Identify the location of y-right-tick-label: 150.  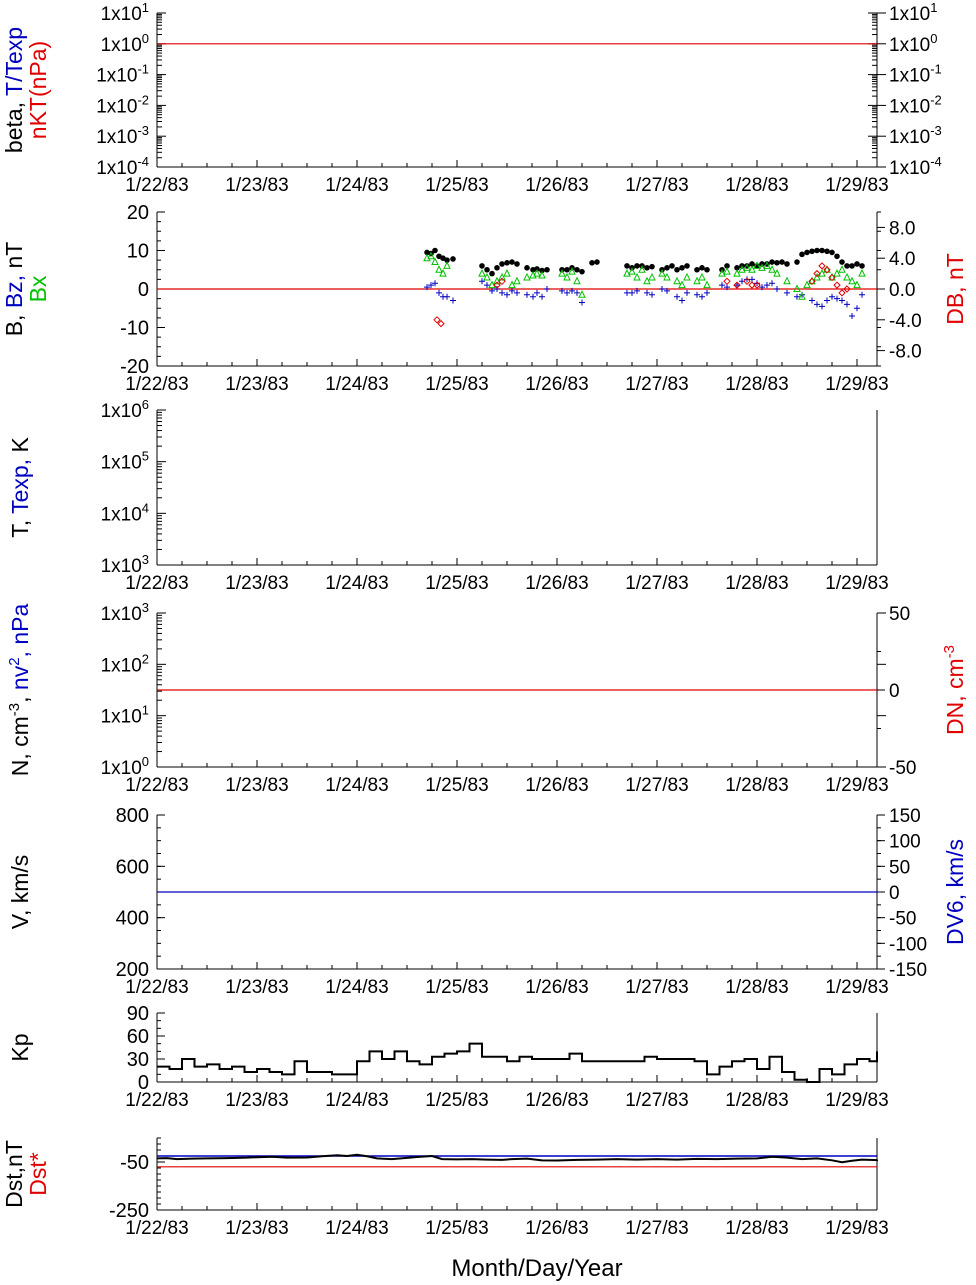
(905, 816).